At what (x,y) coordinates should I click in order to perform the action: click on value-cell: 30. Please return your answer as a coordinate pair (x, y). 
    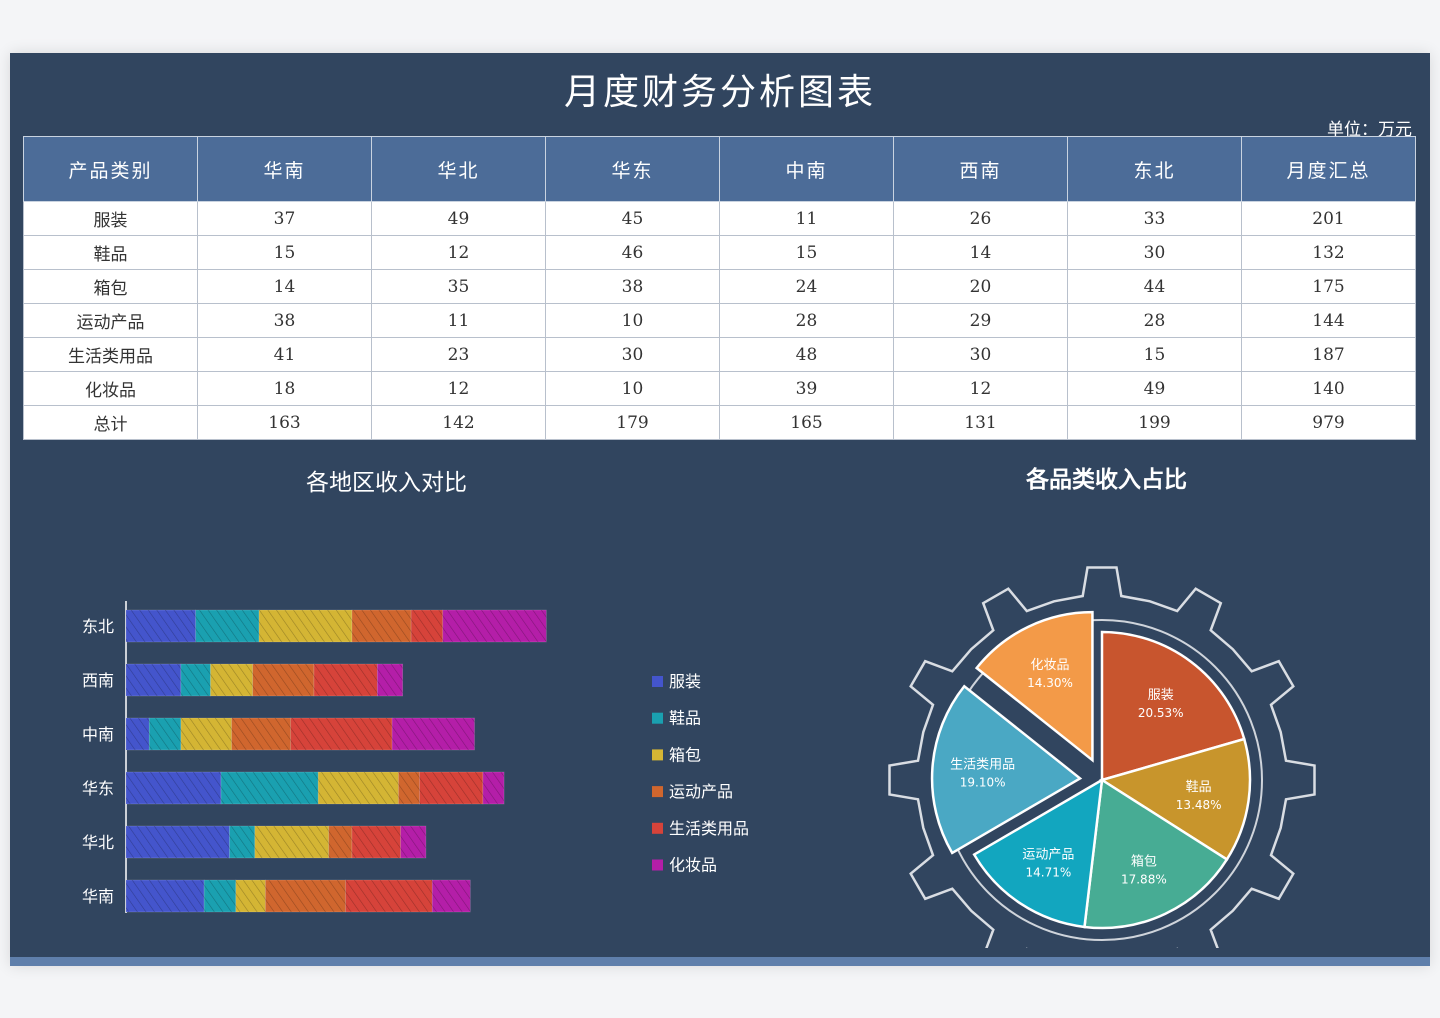
    Looking at the image, I should click on (632, 354).